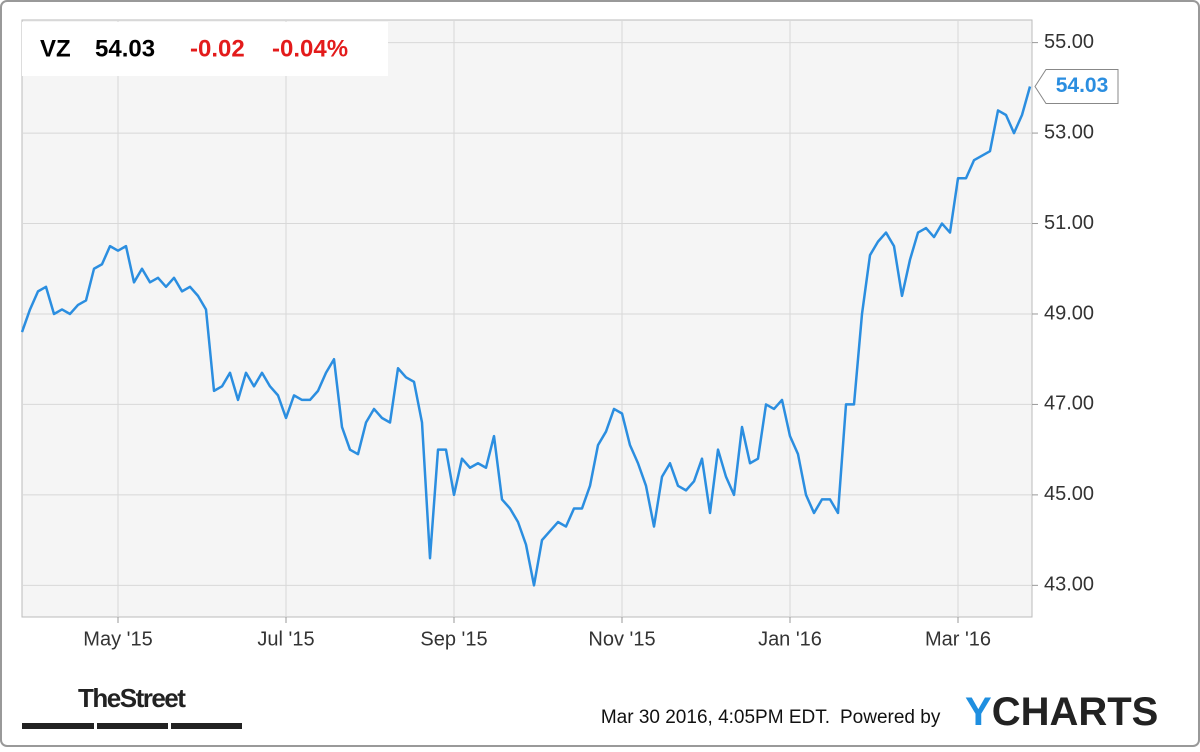 Image resolution: width=1200 pixels, height=752 pixels. I want to click on x-tick-label: Mar '16, so click(958, 639).